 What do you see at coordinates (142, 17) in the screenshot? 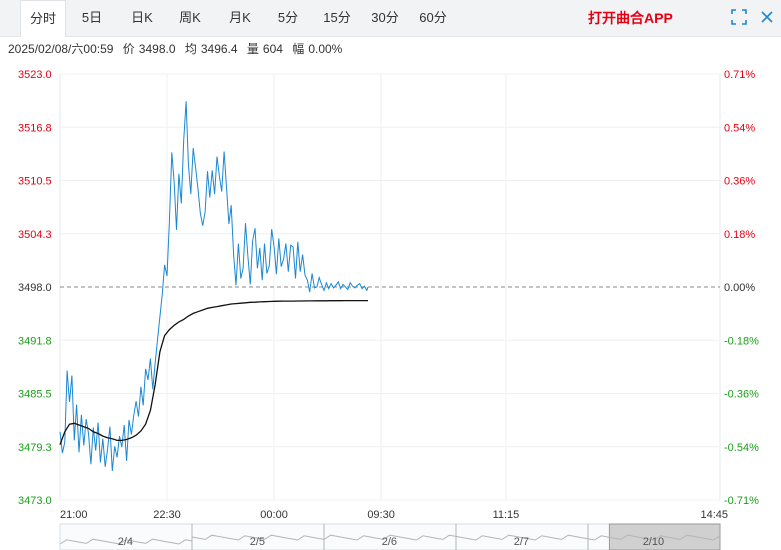
I see `tab-daily-k: 日K` at bounding box center [142, 17].